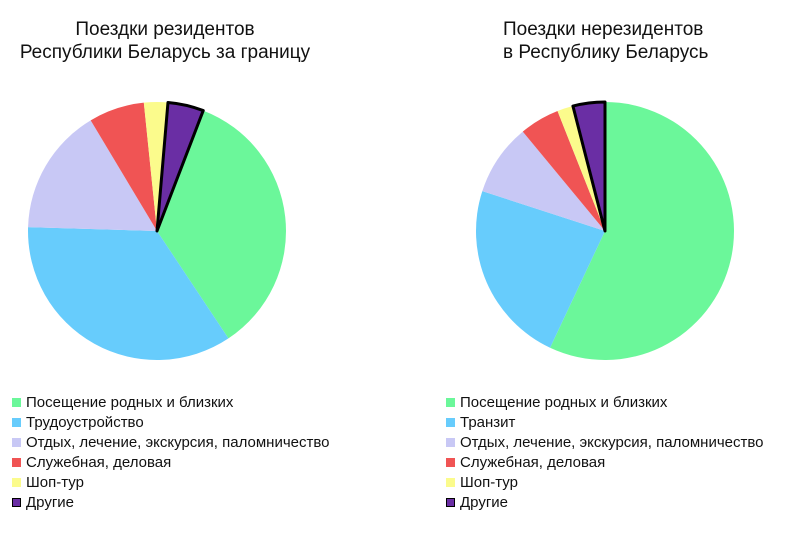 The height and width of the screenshot is (534, 800). I want to click on chart-title-line-2: в Республику Беларусь, so click(606, 52).